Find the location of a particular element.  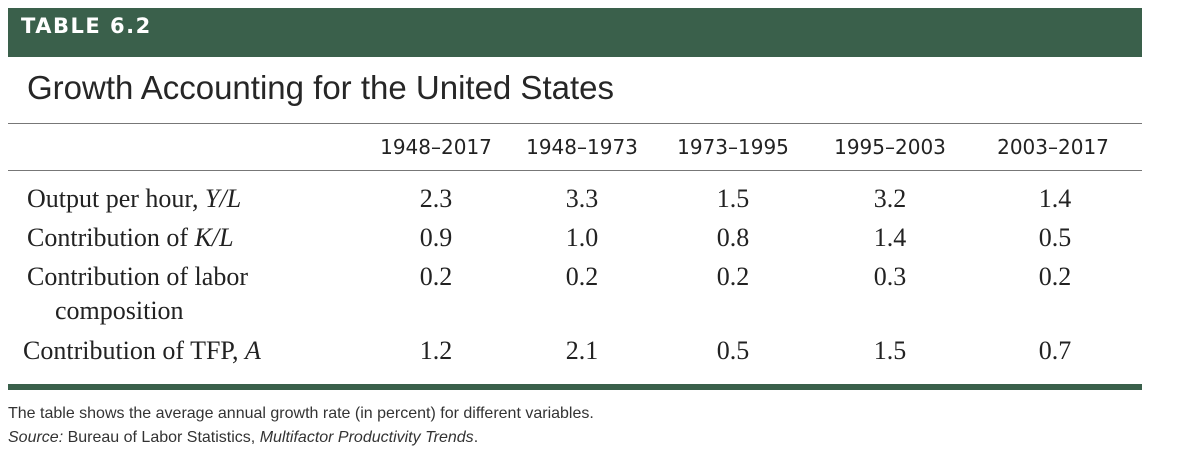

table-cell: 1.0 is located at coordinates (582, 237).